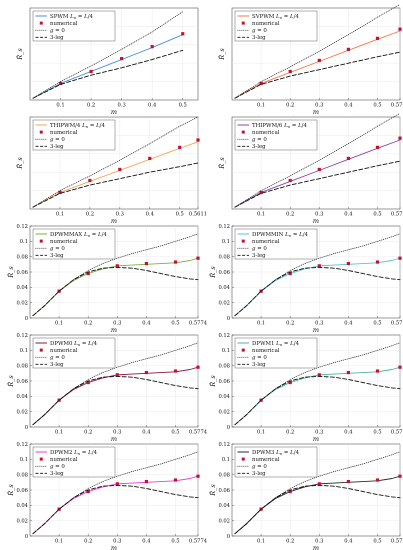 The image size is (403, 550). Describe the element at coordinates (198, 215) in the screenshot. I see `x-tick-label: 0.5611` at that location.